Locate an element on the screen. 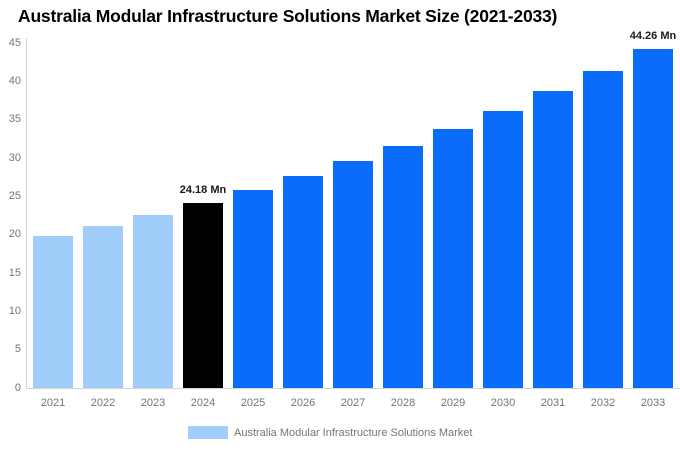  bar-2024 is located at coordinates (203, 295).